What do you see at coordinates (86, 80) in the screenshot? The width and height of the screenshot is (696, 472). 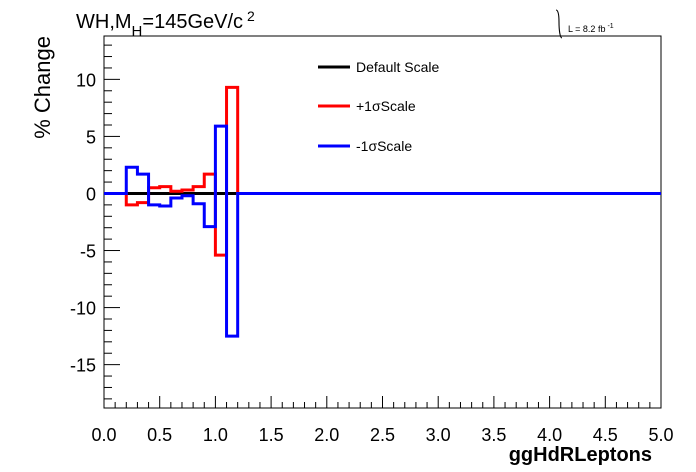 I see `y-tick-label: 10` at bounding box center [86, 80].